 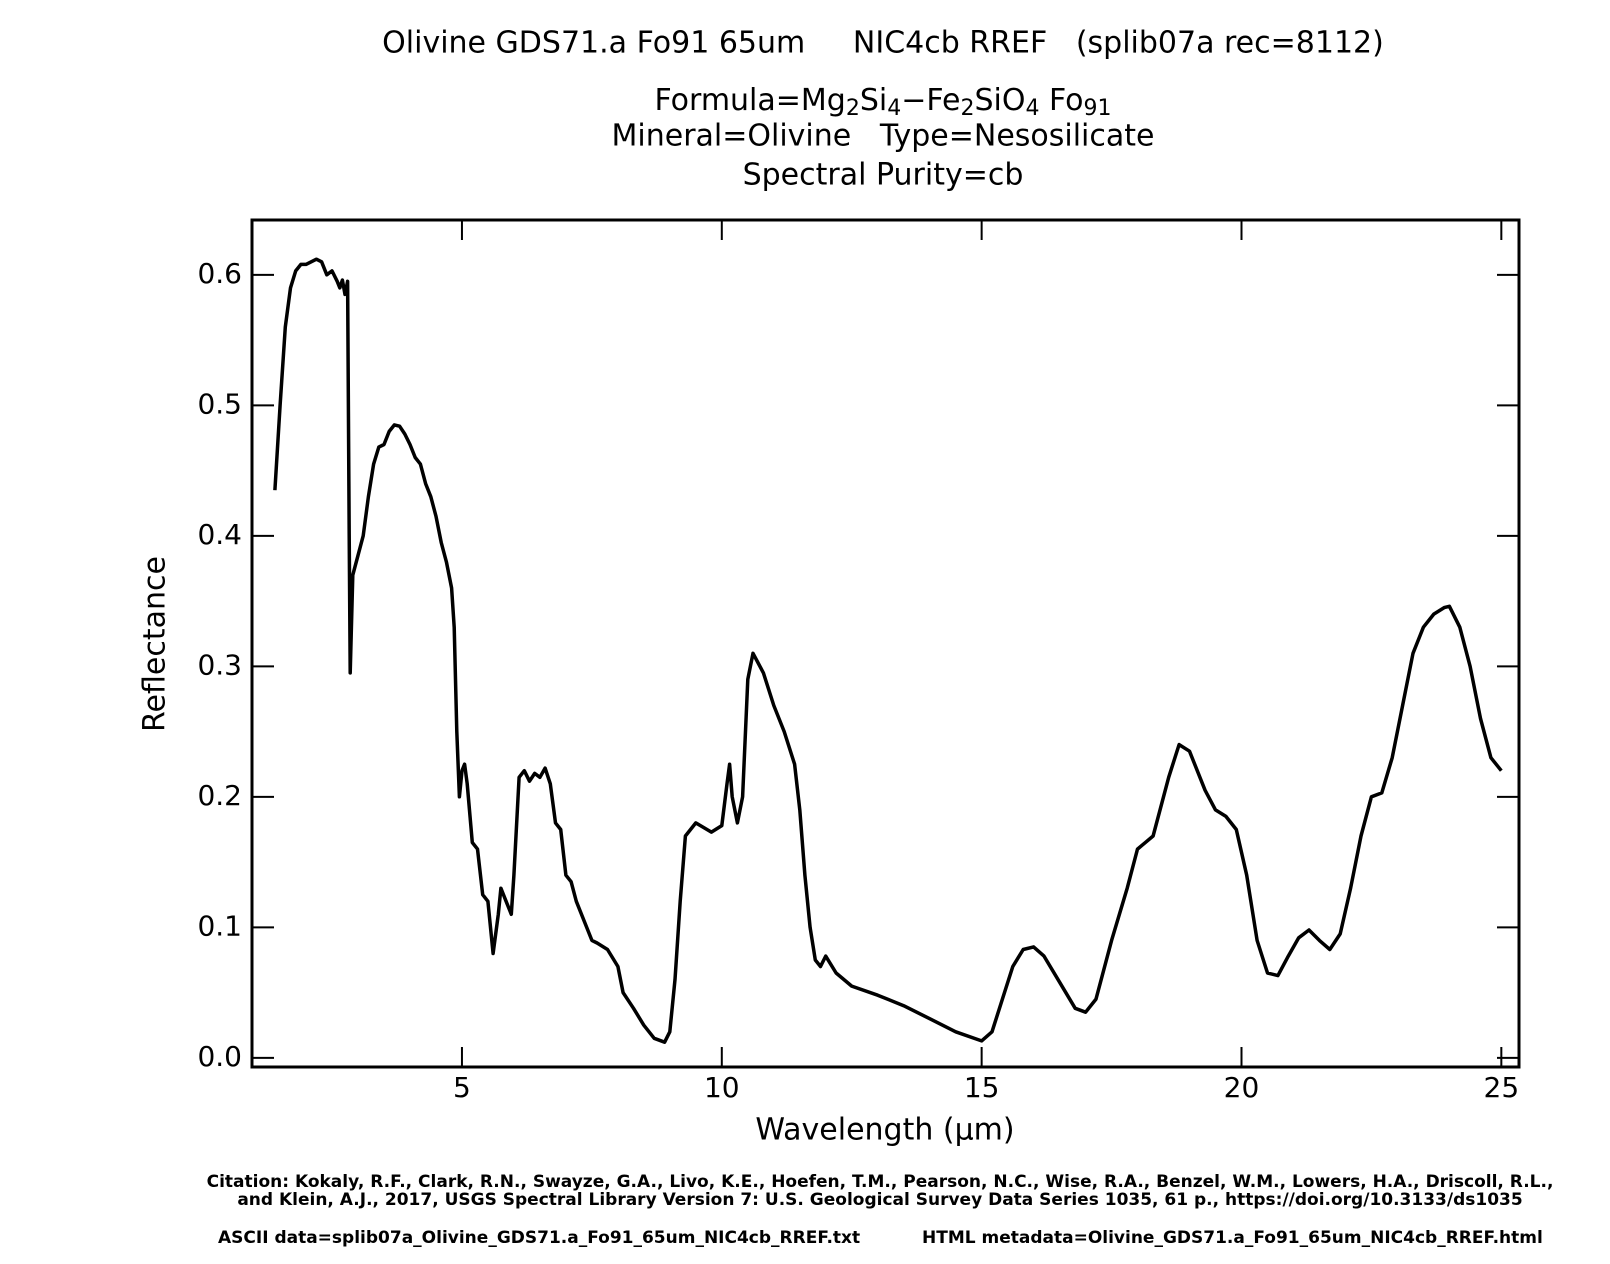 What do you see at coordinates (873, 100) in the screenshot?
I see `formula-part: Si` at bounding box center [873, 100].